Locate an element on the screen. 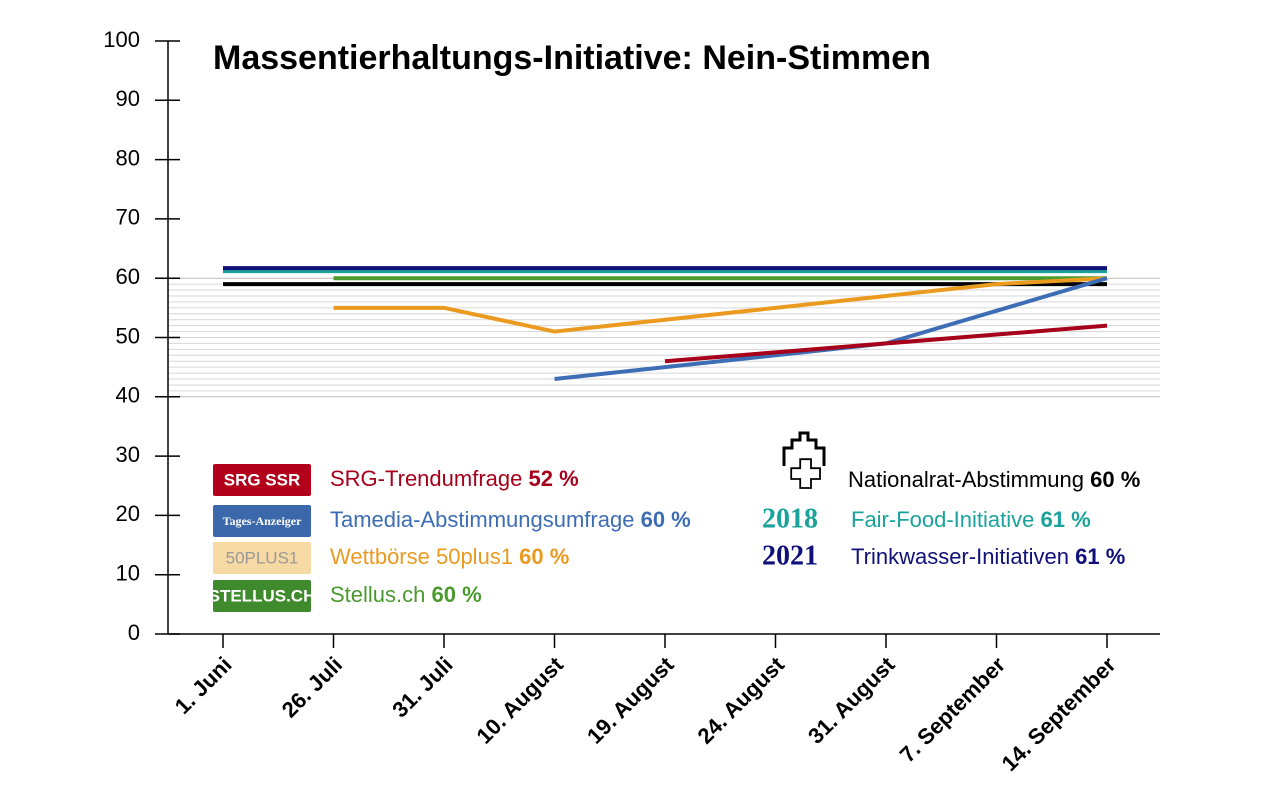  legend-label: Trinkwasser-Initiativen 61 % is located at coordinates (988, 556).